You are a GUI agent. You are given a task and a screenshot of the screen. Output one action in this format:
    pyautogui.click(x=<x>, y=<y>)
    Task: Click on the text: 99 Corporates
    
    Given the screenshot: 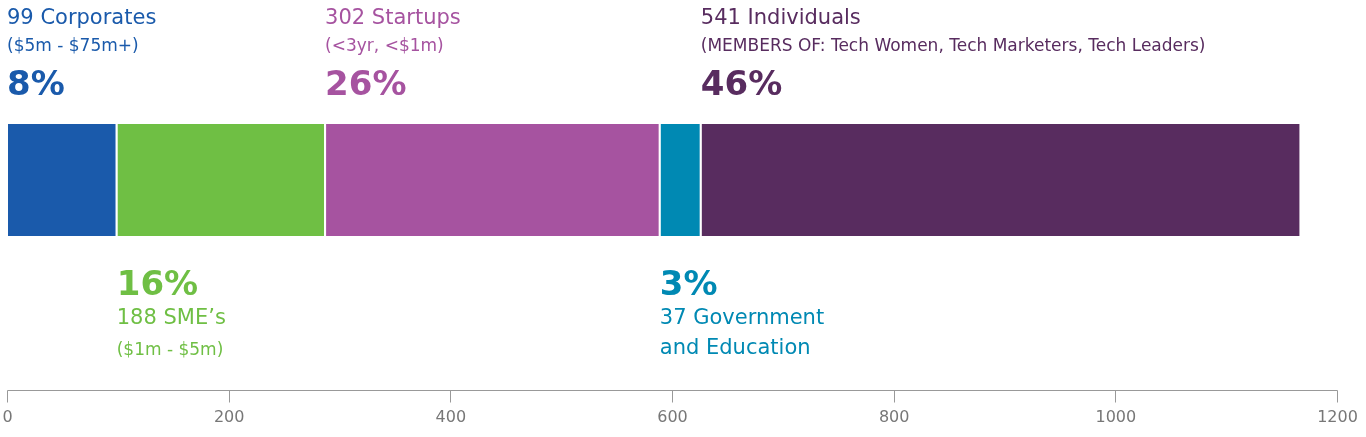 What is the action you would take?
    pyautogui.click(x=82, y=17)
    